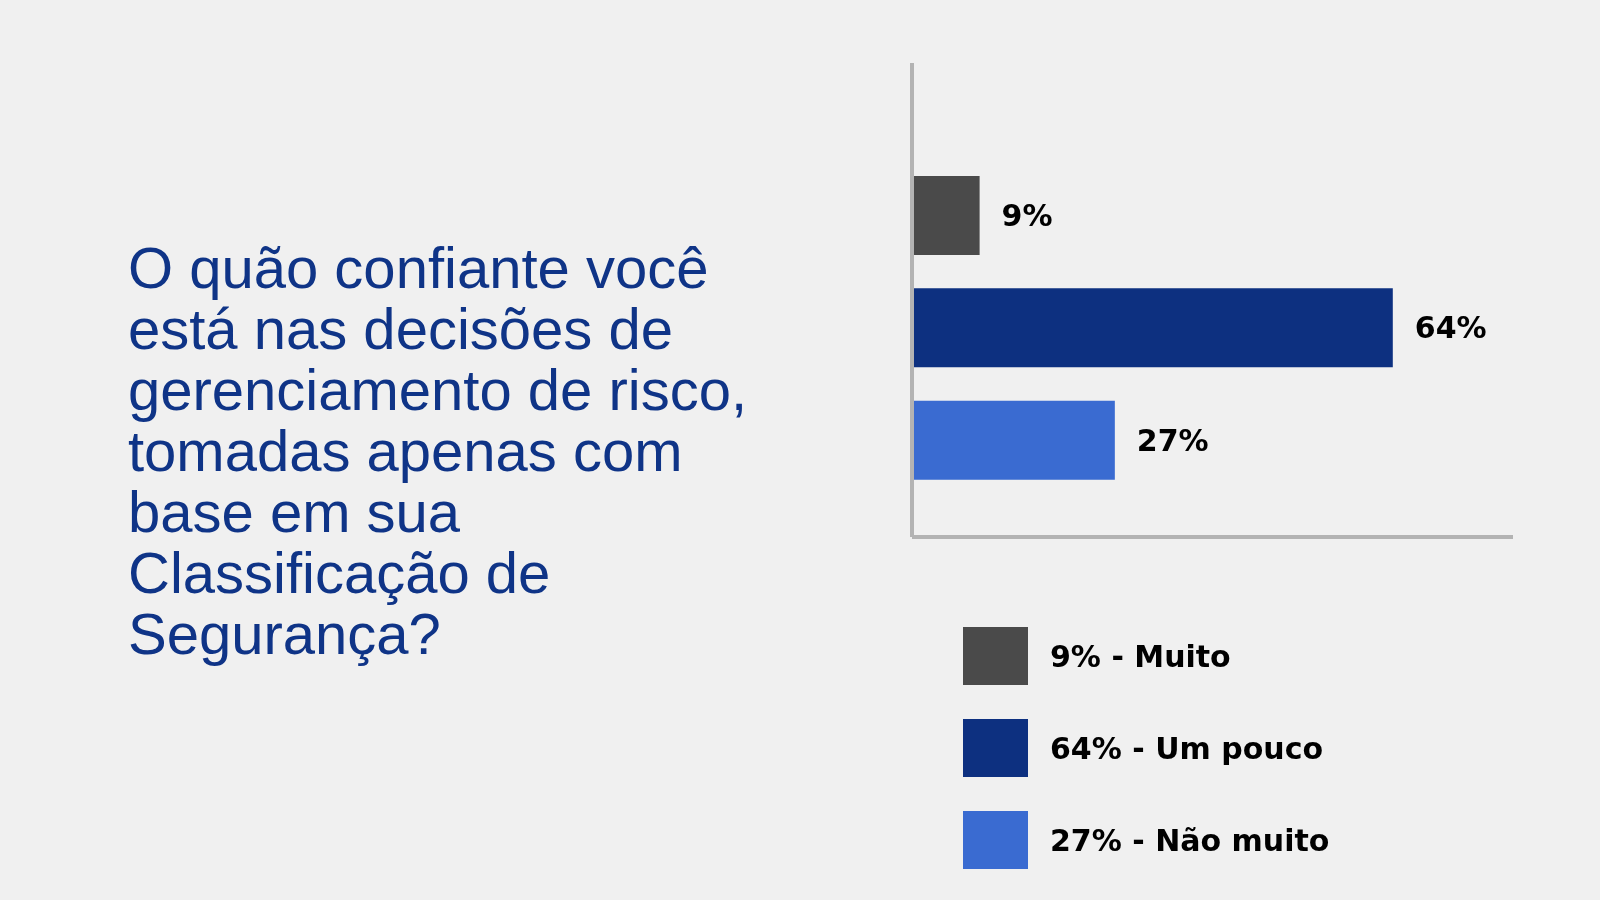  Describe the element at coordinates (1187, 748) in the screenshot. I see `legend-label: 64% - Um pouco` at that location.